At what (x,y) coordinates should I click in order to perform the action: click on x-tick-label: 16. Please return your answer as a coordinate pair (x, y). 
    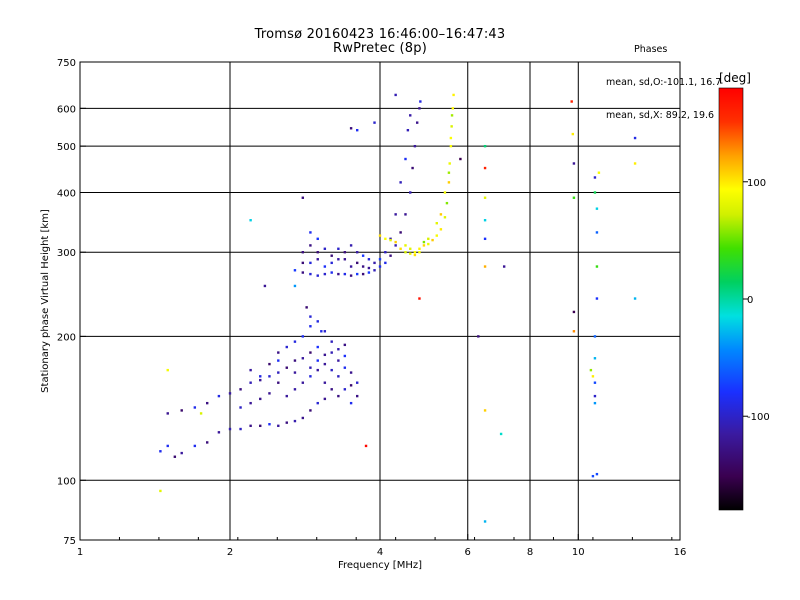
    Looking at the image, I should click on (680, 552).